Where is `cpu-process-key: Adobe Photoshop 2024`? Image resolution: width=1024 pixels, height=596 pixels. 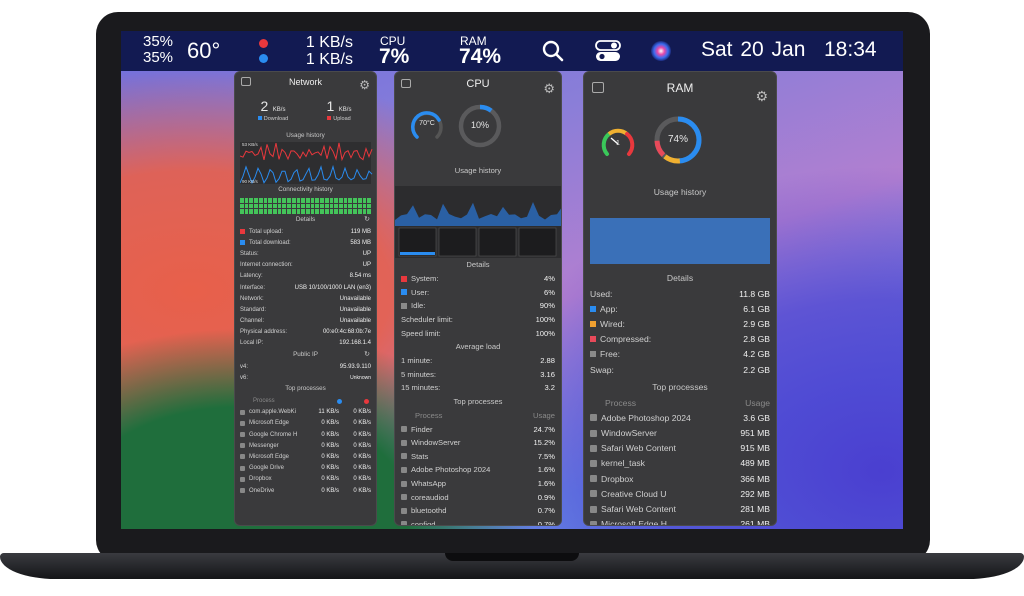 cpu-process-key: Adobe Photoshop 2024 is located at coordinates (451, 470).